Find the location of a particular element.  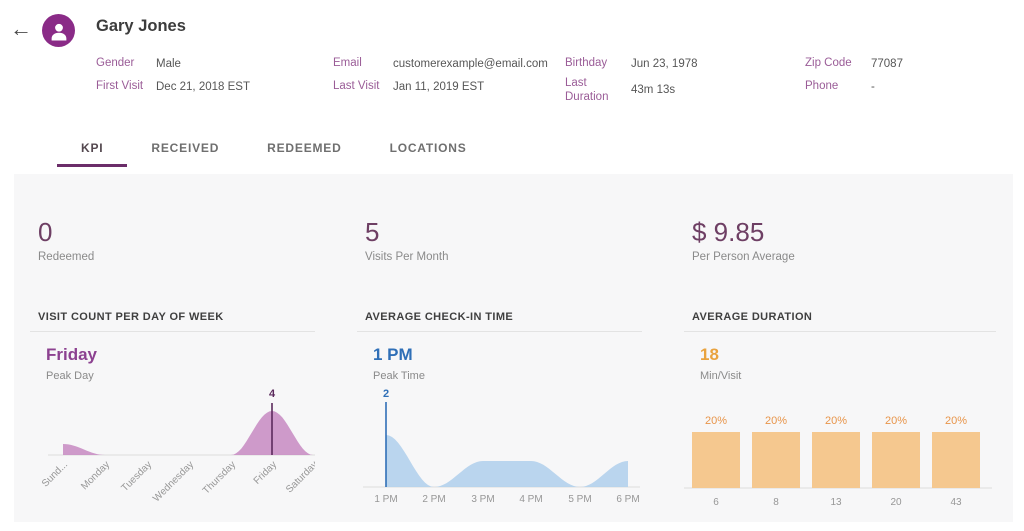

kpi-value: 5 is located at coordinates (372, 232).